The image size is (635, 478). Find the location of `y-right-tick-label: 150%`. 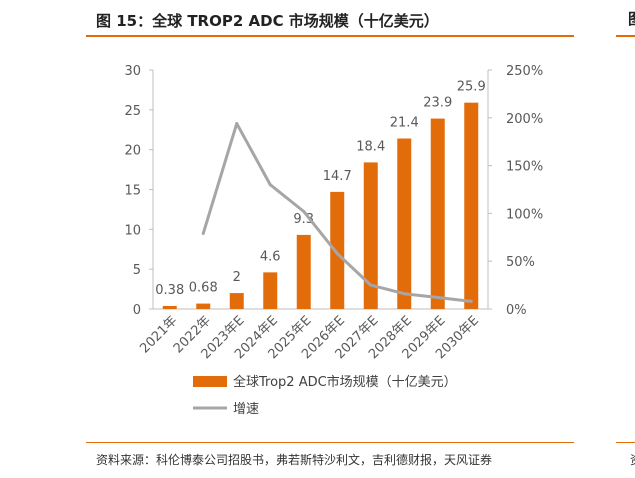

y-right-tick-label: 150% is located at coordinates (524, 167).